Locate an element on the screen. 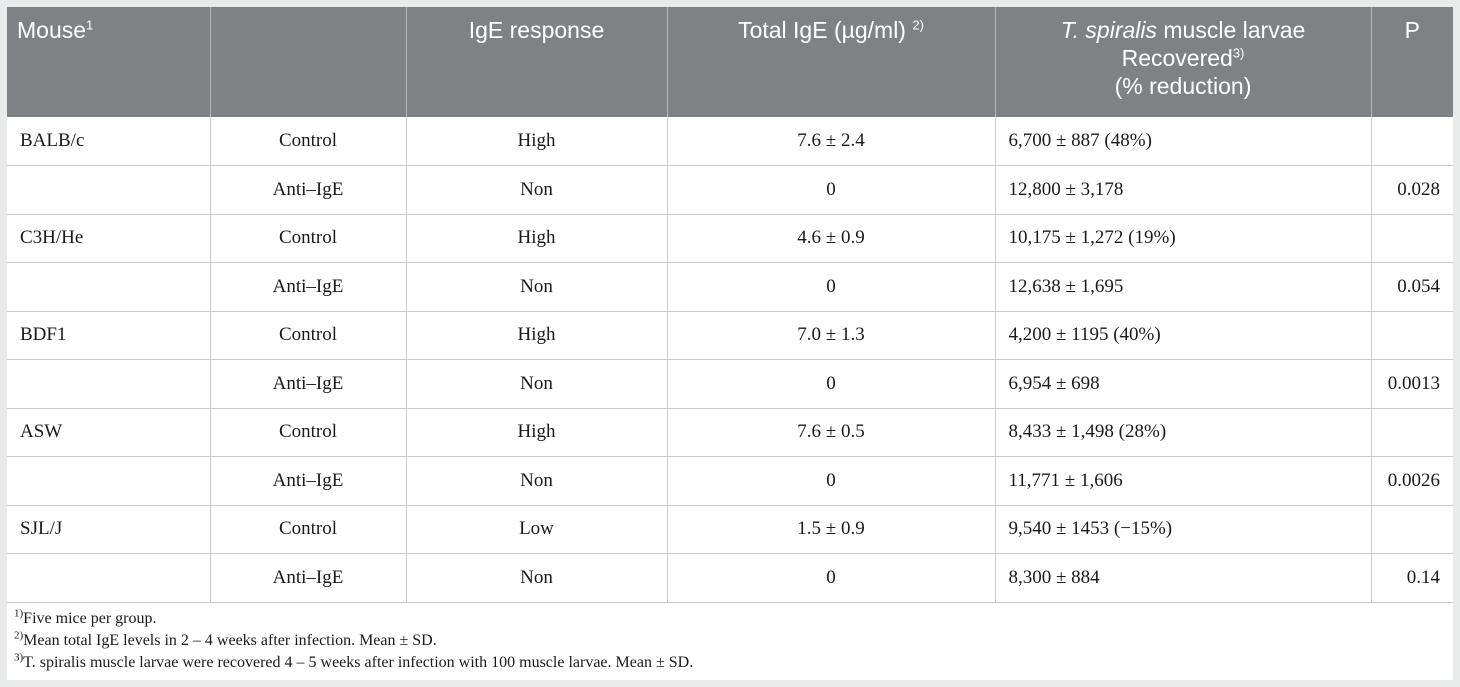 This screenshot has height=687, width=1460. cell-larvae: 6,700 ± 887 (48%) is located at coordinates (1183, 141).